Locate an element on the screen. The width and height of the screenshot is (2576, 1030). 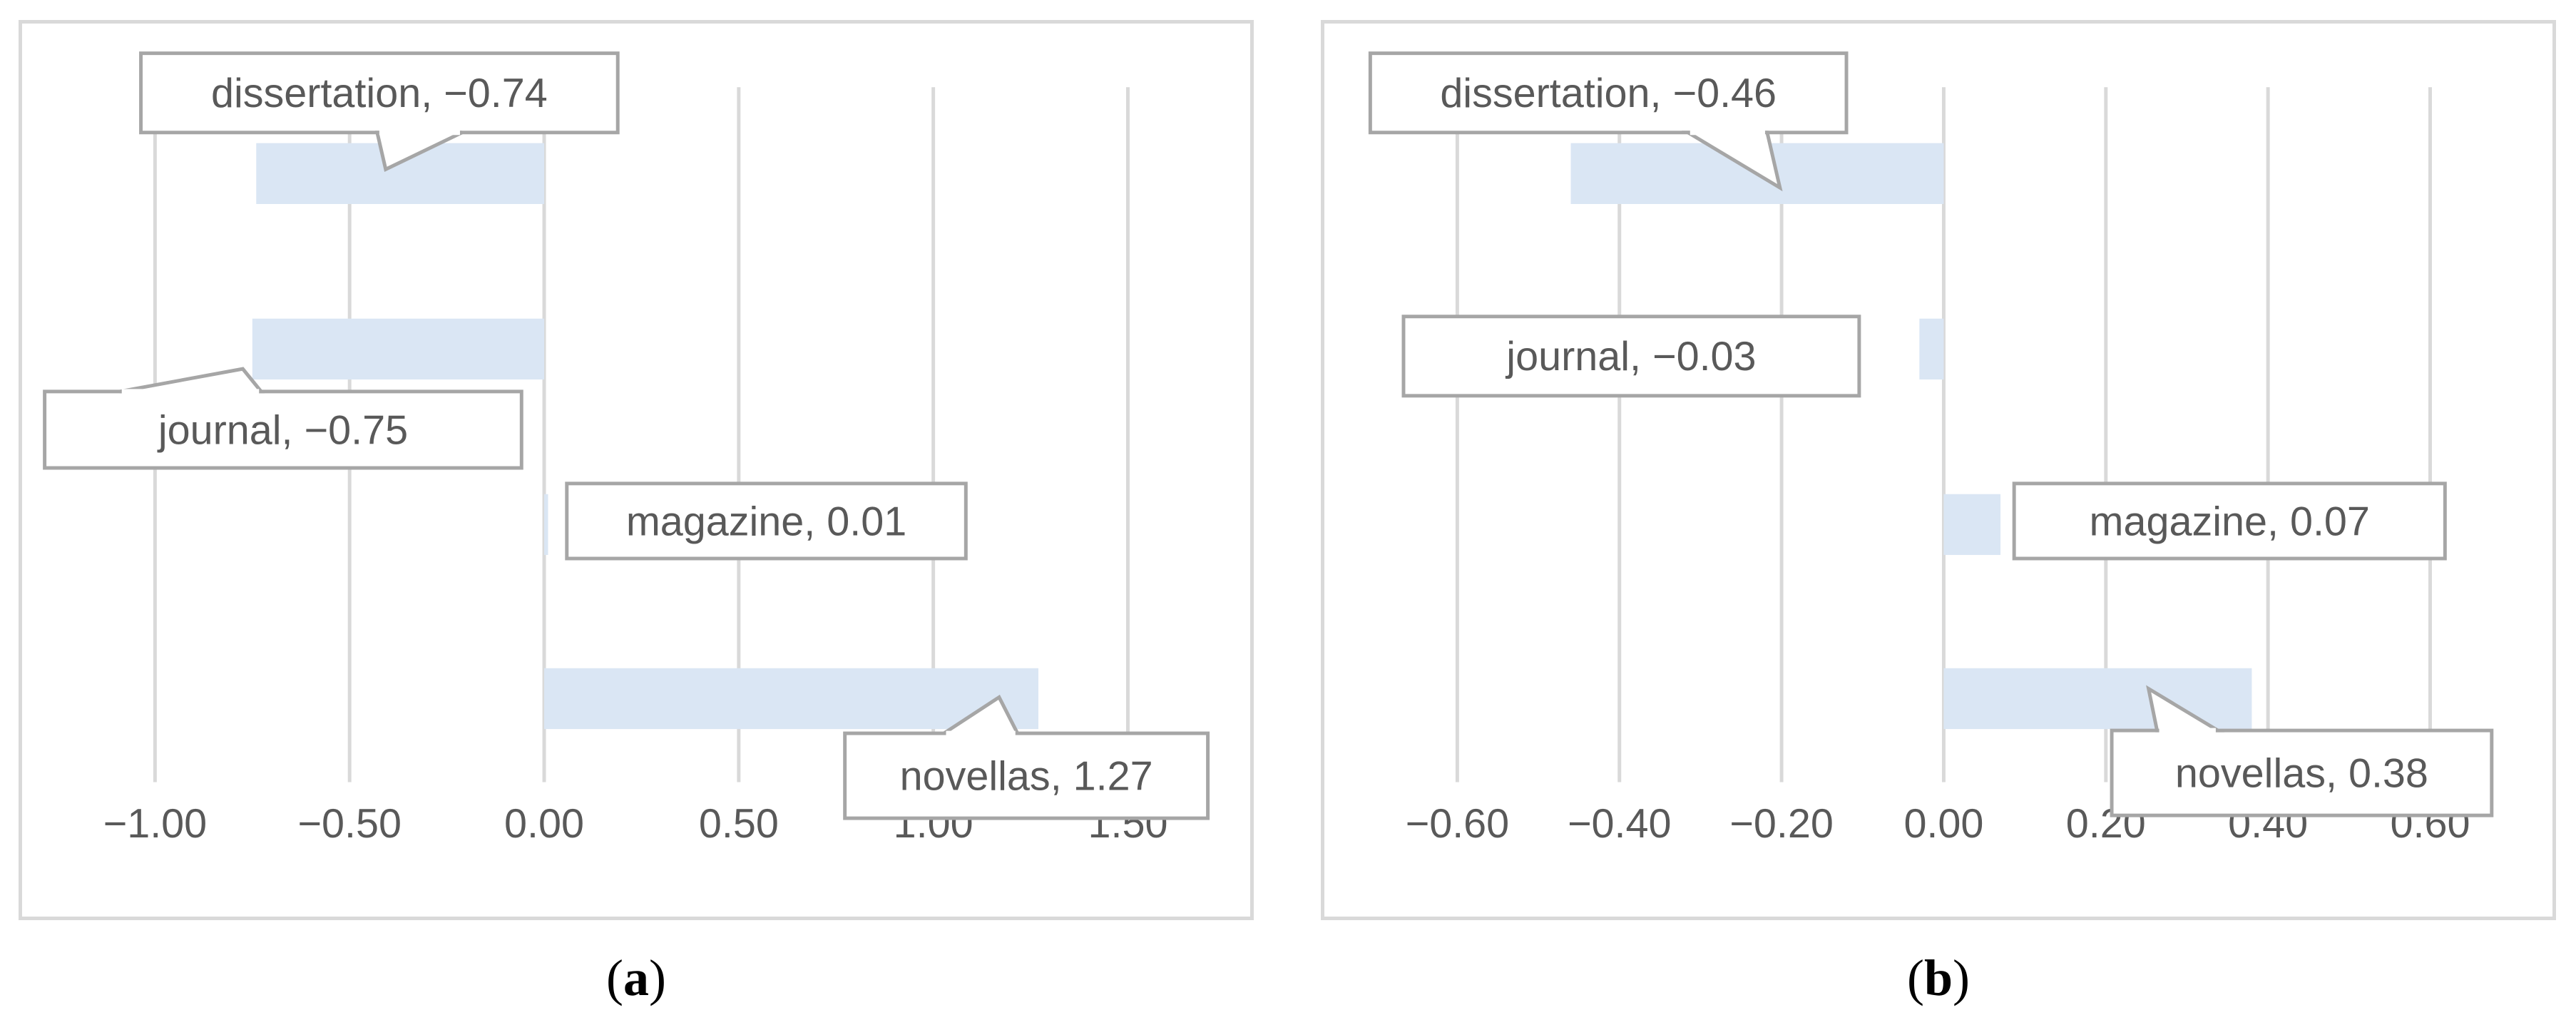
data-label-text: journal, −0.03 is located at coordinates (1631, 356).